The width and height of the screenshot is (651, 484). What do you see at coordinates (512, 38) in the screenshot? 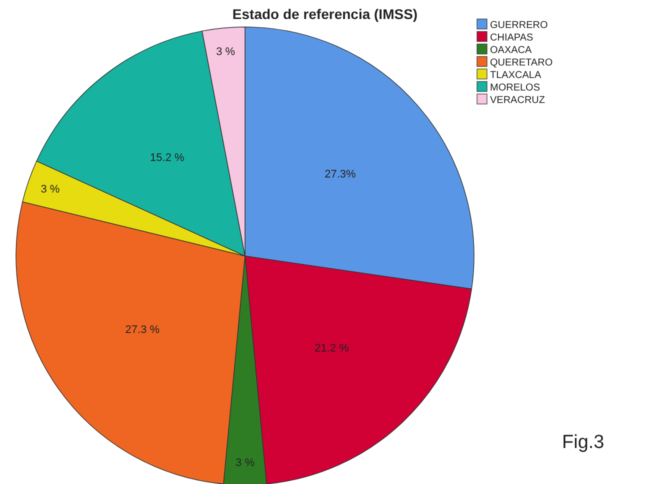
I see `legend-label: CHIAPAS` at bounding box center [512, 38].